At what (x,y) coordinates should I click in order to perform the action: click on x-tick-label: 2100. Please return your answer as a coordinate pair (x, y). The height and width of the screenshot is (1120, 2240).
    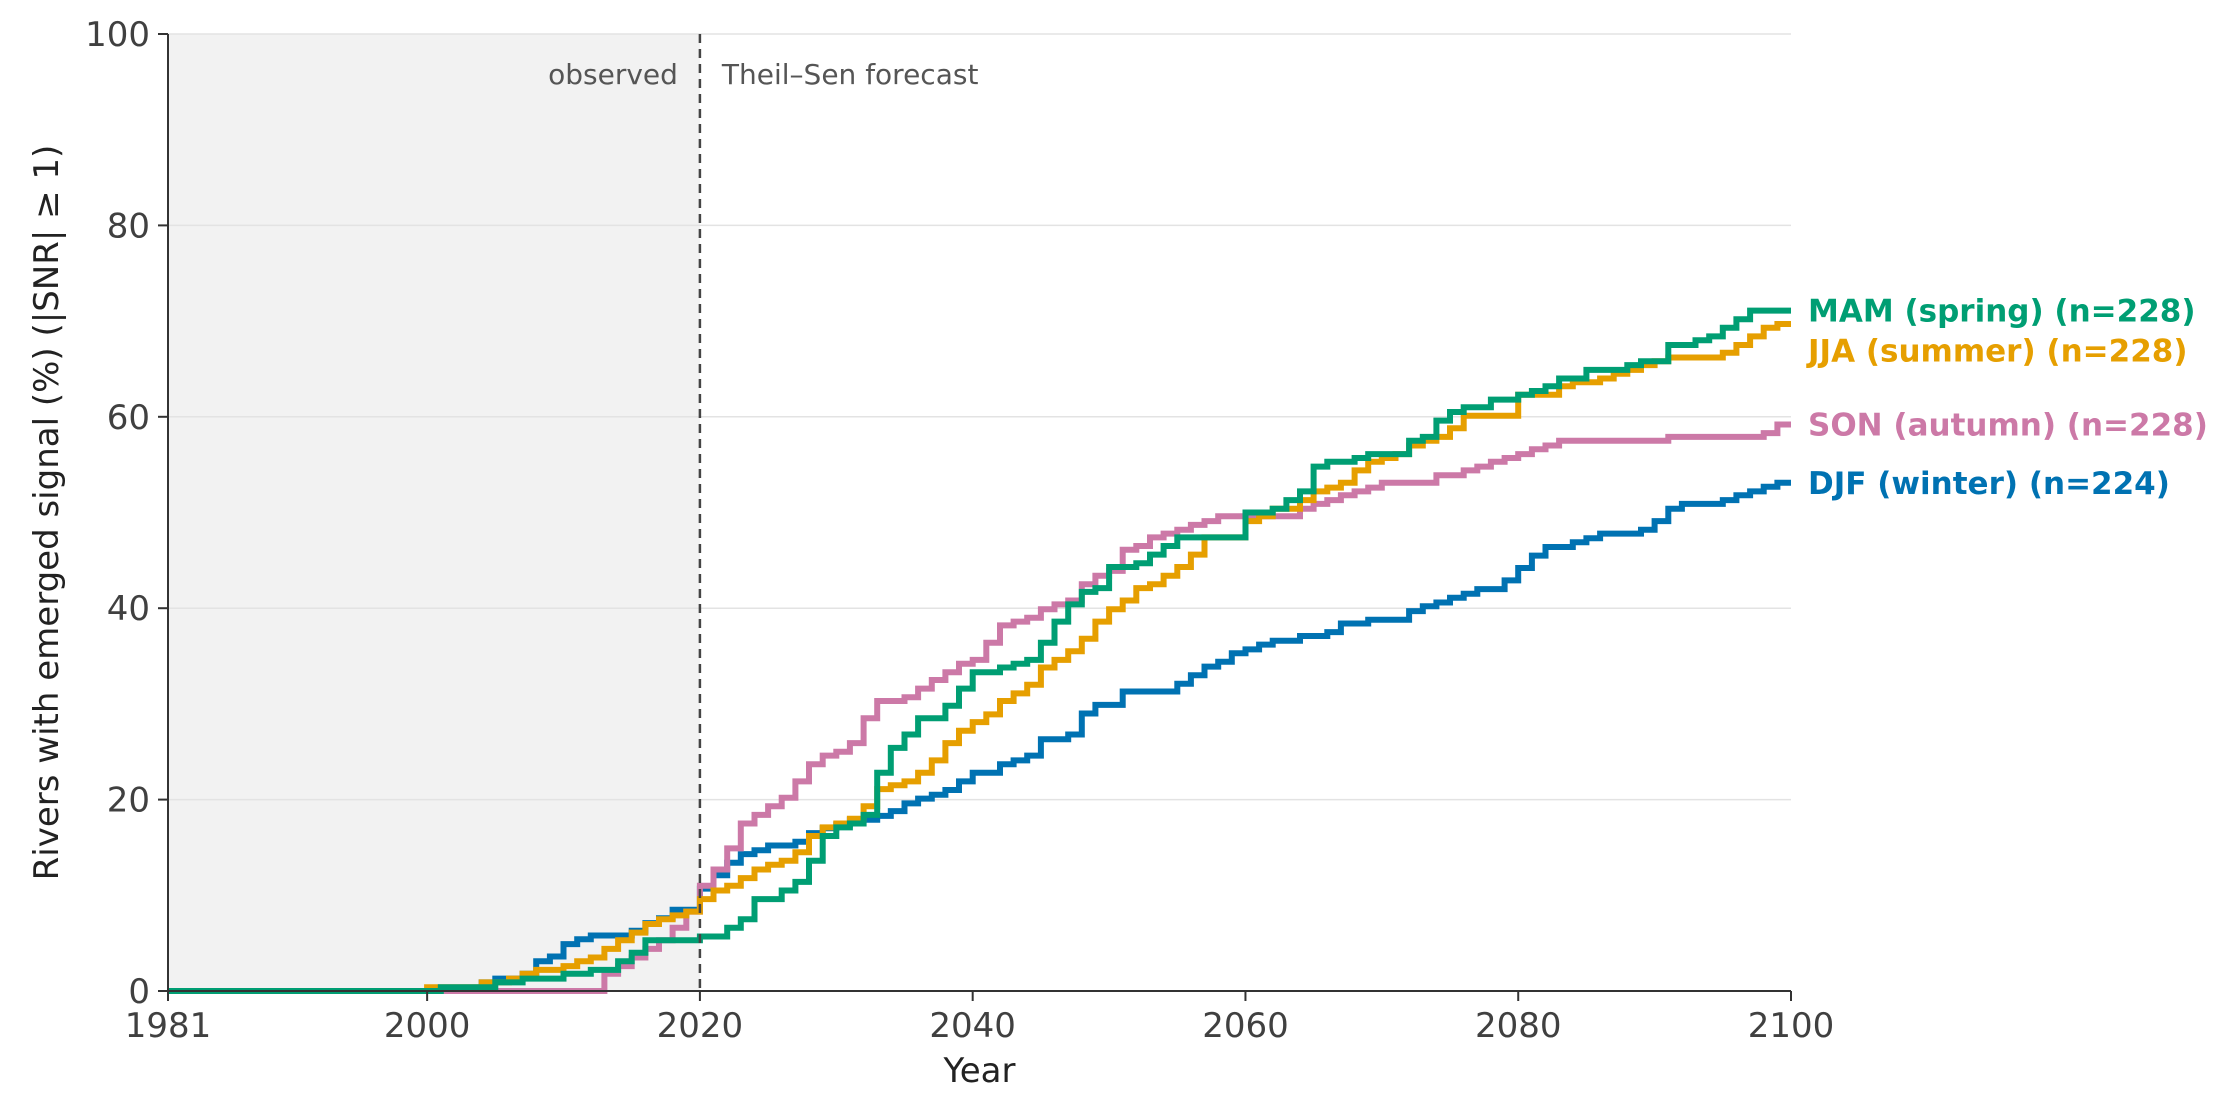
    Looking at the image, I should click on (1791, 1026).